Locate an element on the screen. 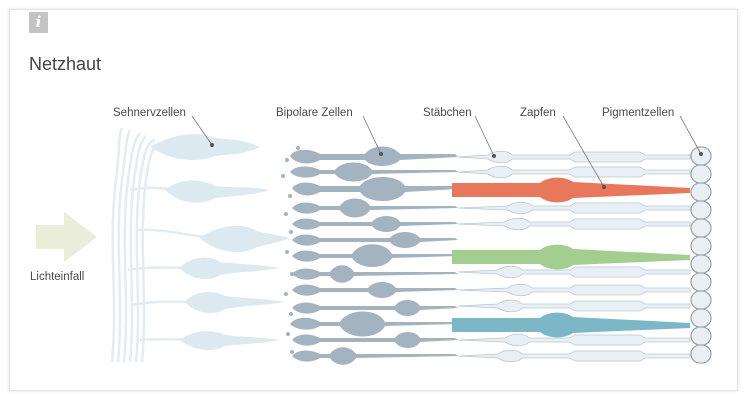 The image size is (746, 400). nerve-fibers is located at coordinates (163, 245).